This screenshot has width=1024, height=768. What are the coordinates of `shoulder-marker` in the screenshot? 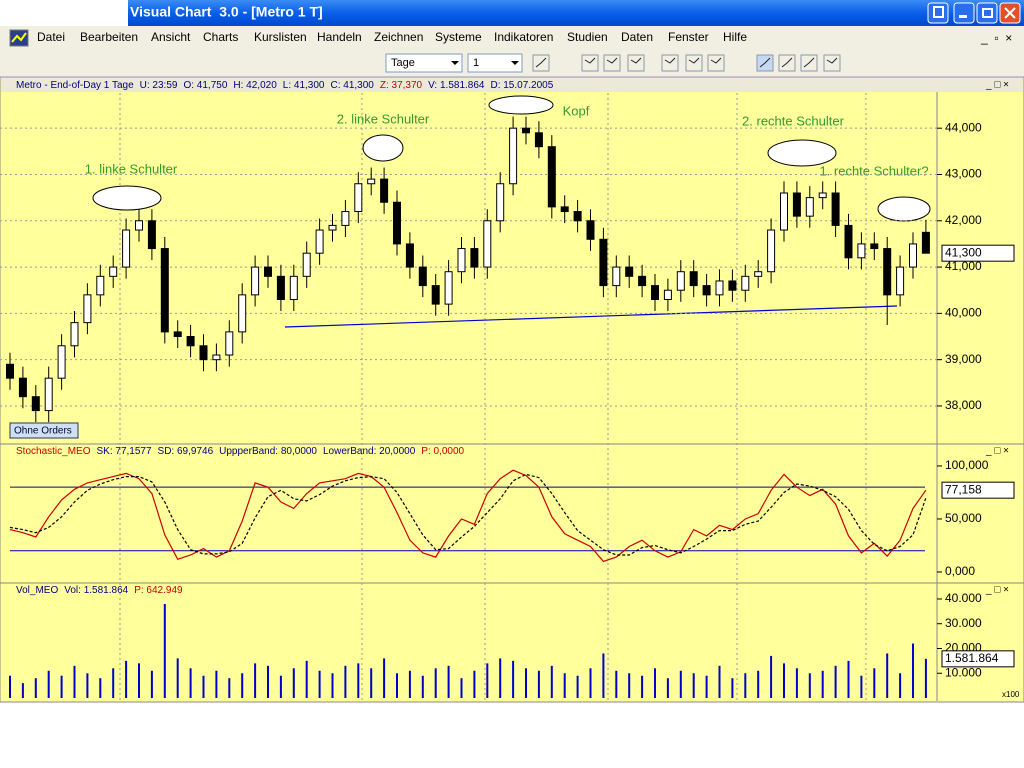 It's located at (127, 198).